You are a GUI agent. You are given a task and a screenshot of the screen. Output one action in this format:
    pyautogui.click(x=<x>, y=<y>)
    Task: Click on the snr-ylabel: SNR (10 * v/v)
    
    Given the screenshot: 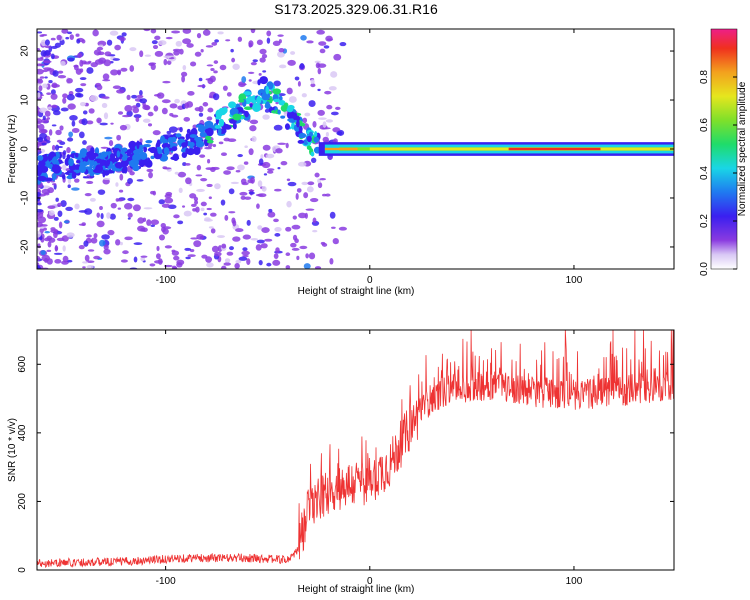 What is the action you would take?
    pyautogui.click(x=12, y=450)
    